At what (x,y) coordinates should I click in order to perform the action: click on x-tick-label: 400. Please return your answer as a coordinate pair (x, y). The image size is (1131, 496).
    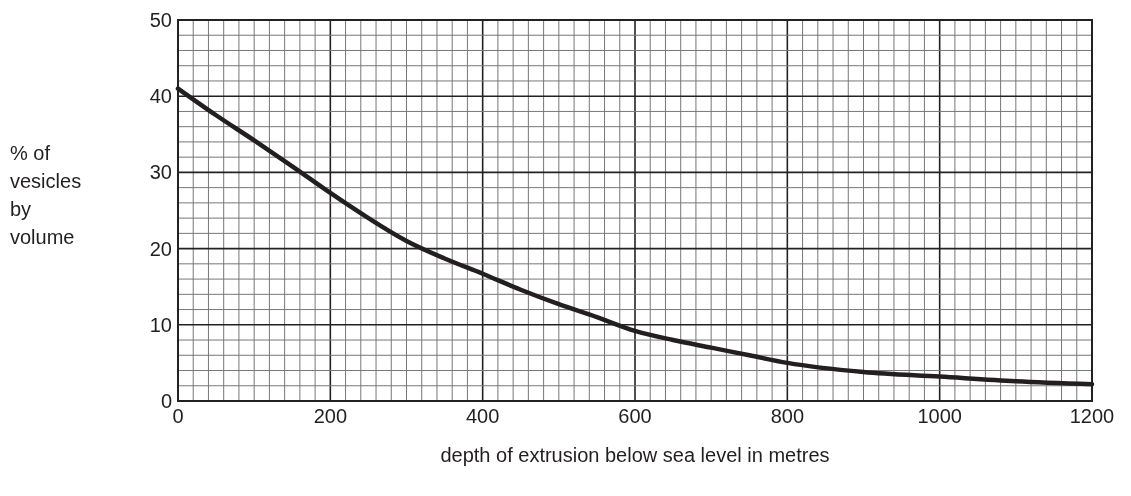
    Looking at the image, I should click on (482, 416).